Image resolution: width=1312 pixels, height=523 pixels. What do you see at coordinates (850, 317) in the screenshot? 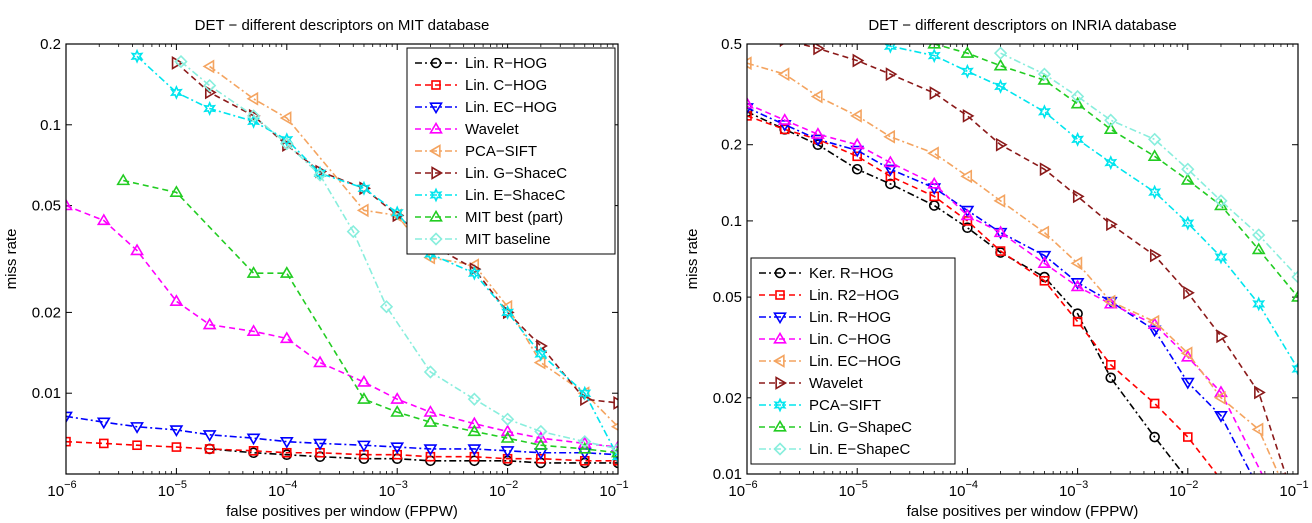
I see `legend-label: Lin. R−HOG` at bounding box center [850, 317].